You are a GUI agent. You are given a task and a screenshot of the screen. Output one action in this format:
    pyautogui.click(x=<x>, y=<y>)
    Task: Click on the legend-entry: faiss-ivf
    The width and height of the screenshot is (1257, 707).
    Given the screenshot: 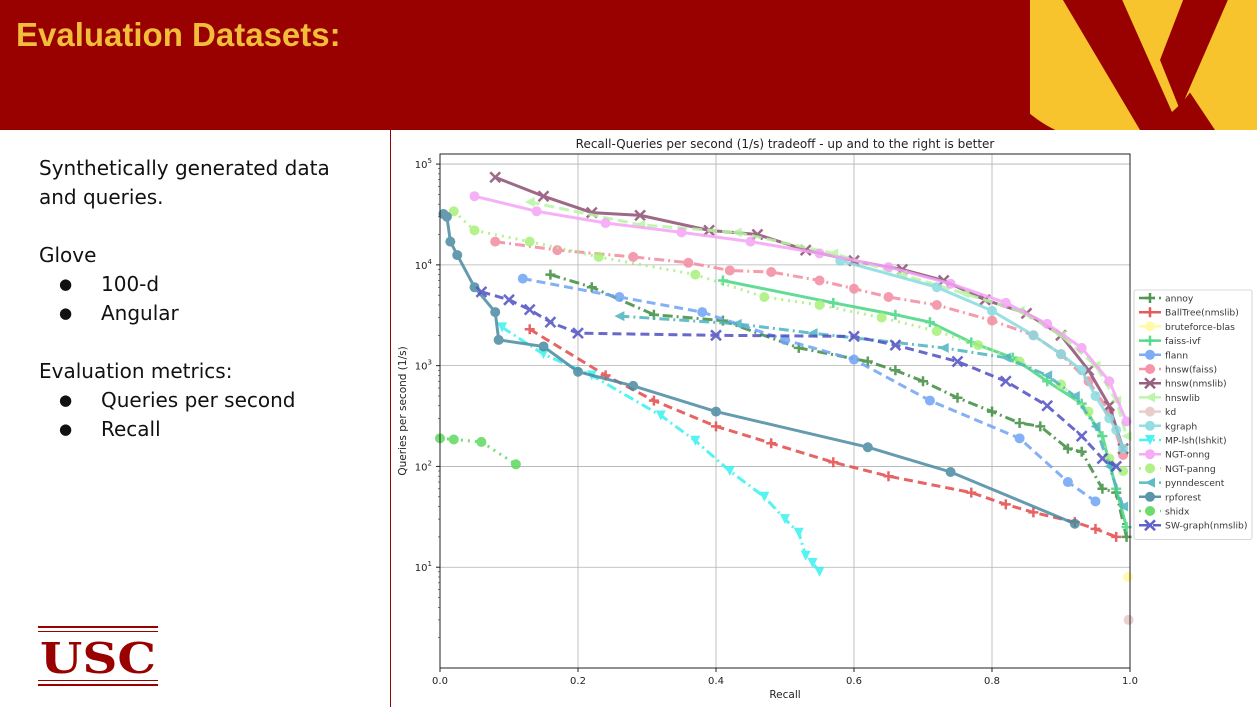 What is the action you would take?
    pyautogui.click(x=1170, y=341)
    